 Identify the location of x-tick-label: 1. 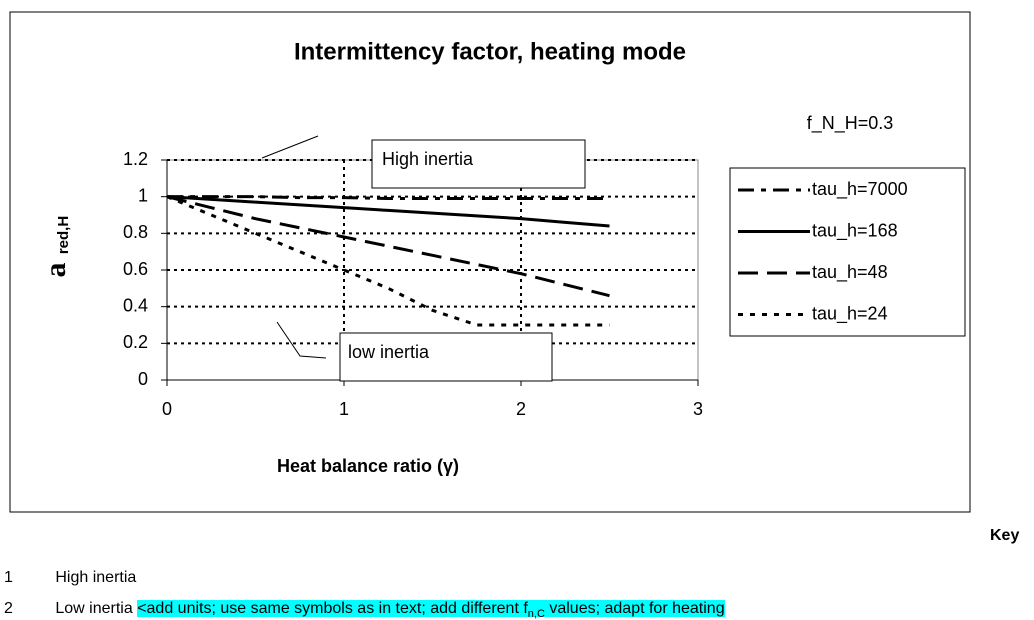
(344, 409).